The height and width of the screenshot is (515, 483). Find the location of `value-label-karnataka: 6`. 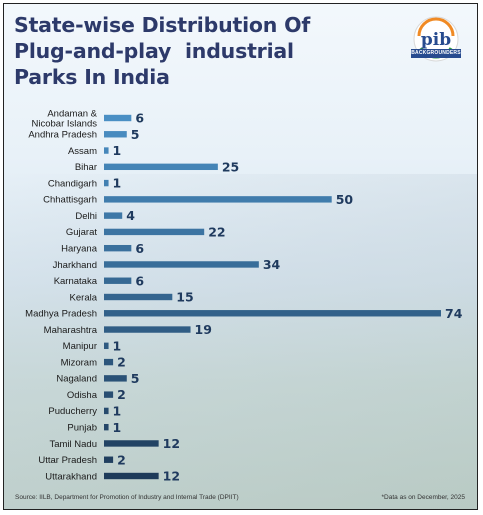

value-label-karnataka: 6 is located at coordinates (139, 280).